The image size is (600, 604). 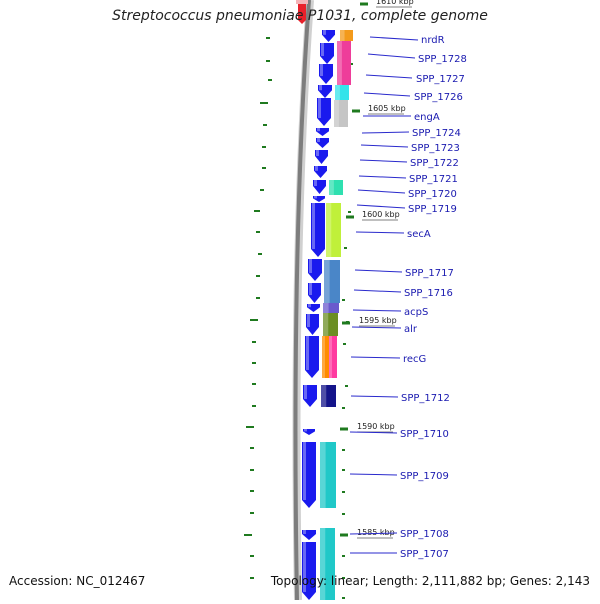 I want to click on gene-label: SPP_1712, so click(x=425, y=398).